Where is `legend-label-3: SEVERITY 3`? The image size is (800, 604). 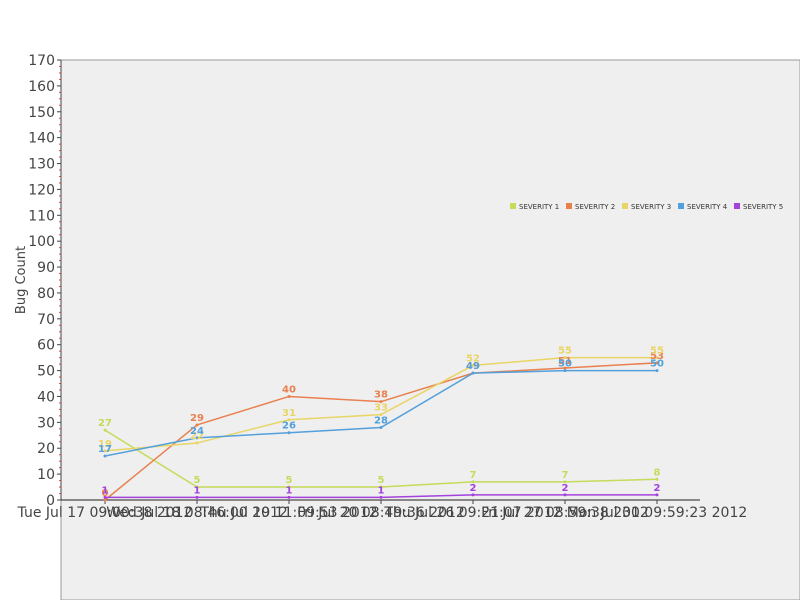
legend-label-3: SEVERITY 3 is located at coordinates (651, 207).